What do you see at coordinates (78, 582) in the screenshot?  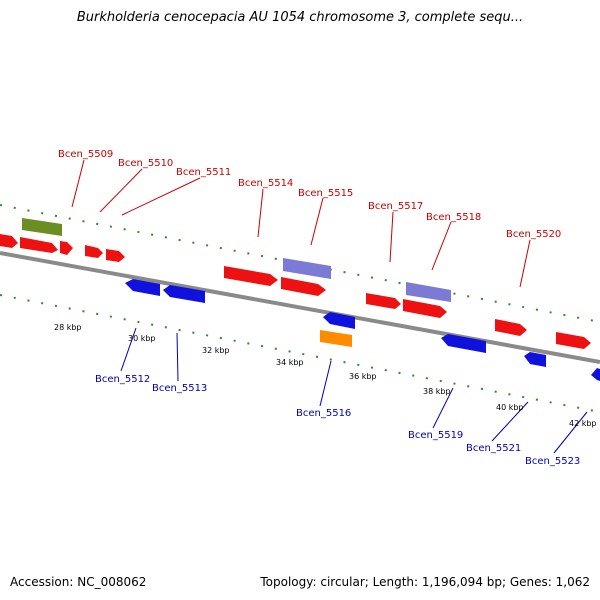 I see `accession-text: Accession: NC_008062` at bounding box center [78, 582].